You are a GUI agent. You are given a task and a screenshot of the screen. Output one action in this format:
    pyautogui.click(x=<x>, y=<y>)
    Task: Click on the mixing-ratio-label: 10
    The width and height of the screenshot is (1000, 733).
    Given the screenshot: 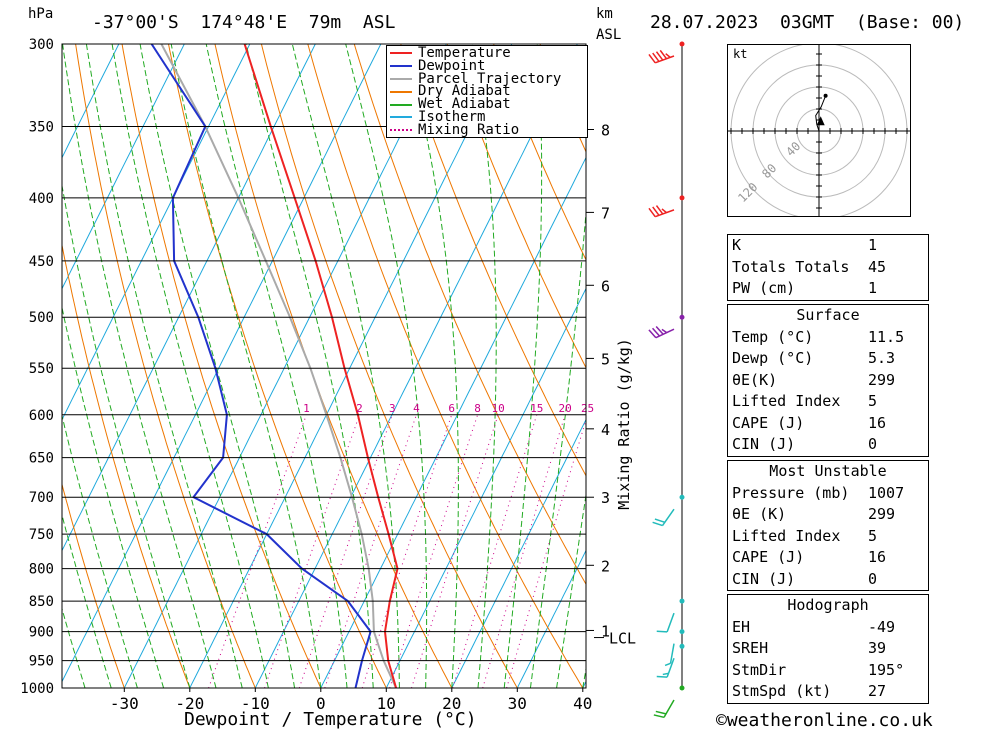 What is the action you would take?
    pyautogui.click(x=498, y=408)
    